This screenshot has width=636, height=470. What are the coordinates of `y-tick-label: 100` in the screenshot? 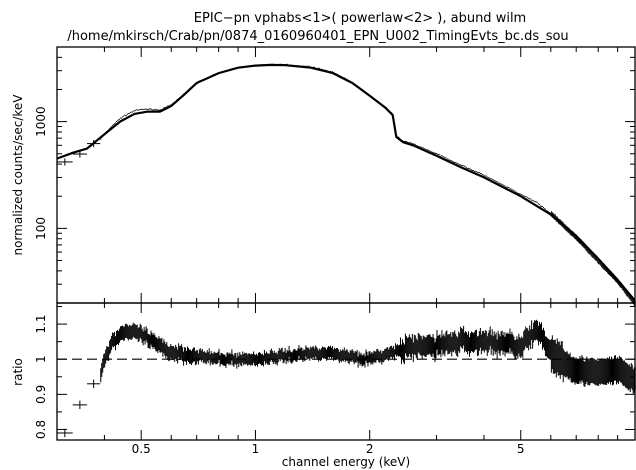 It's located at (41, 228).